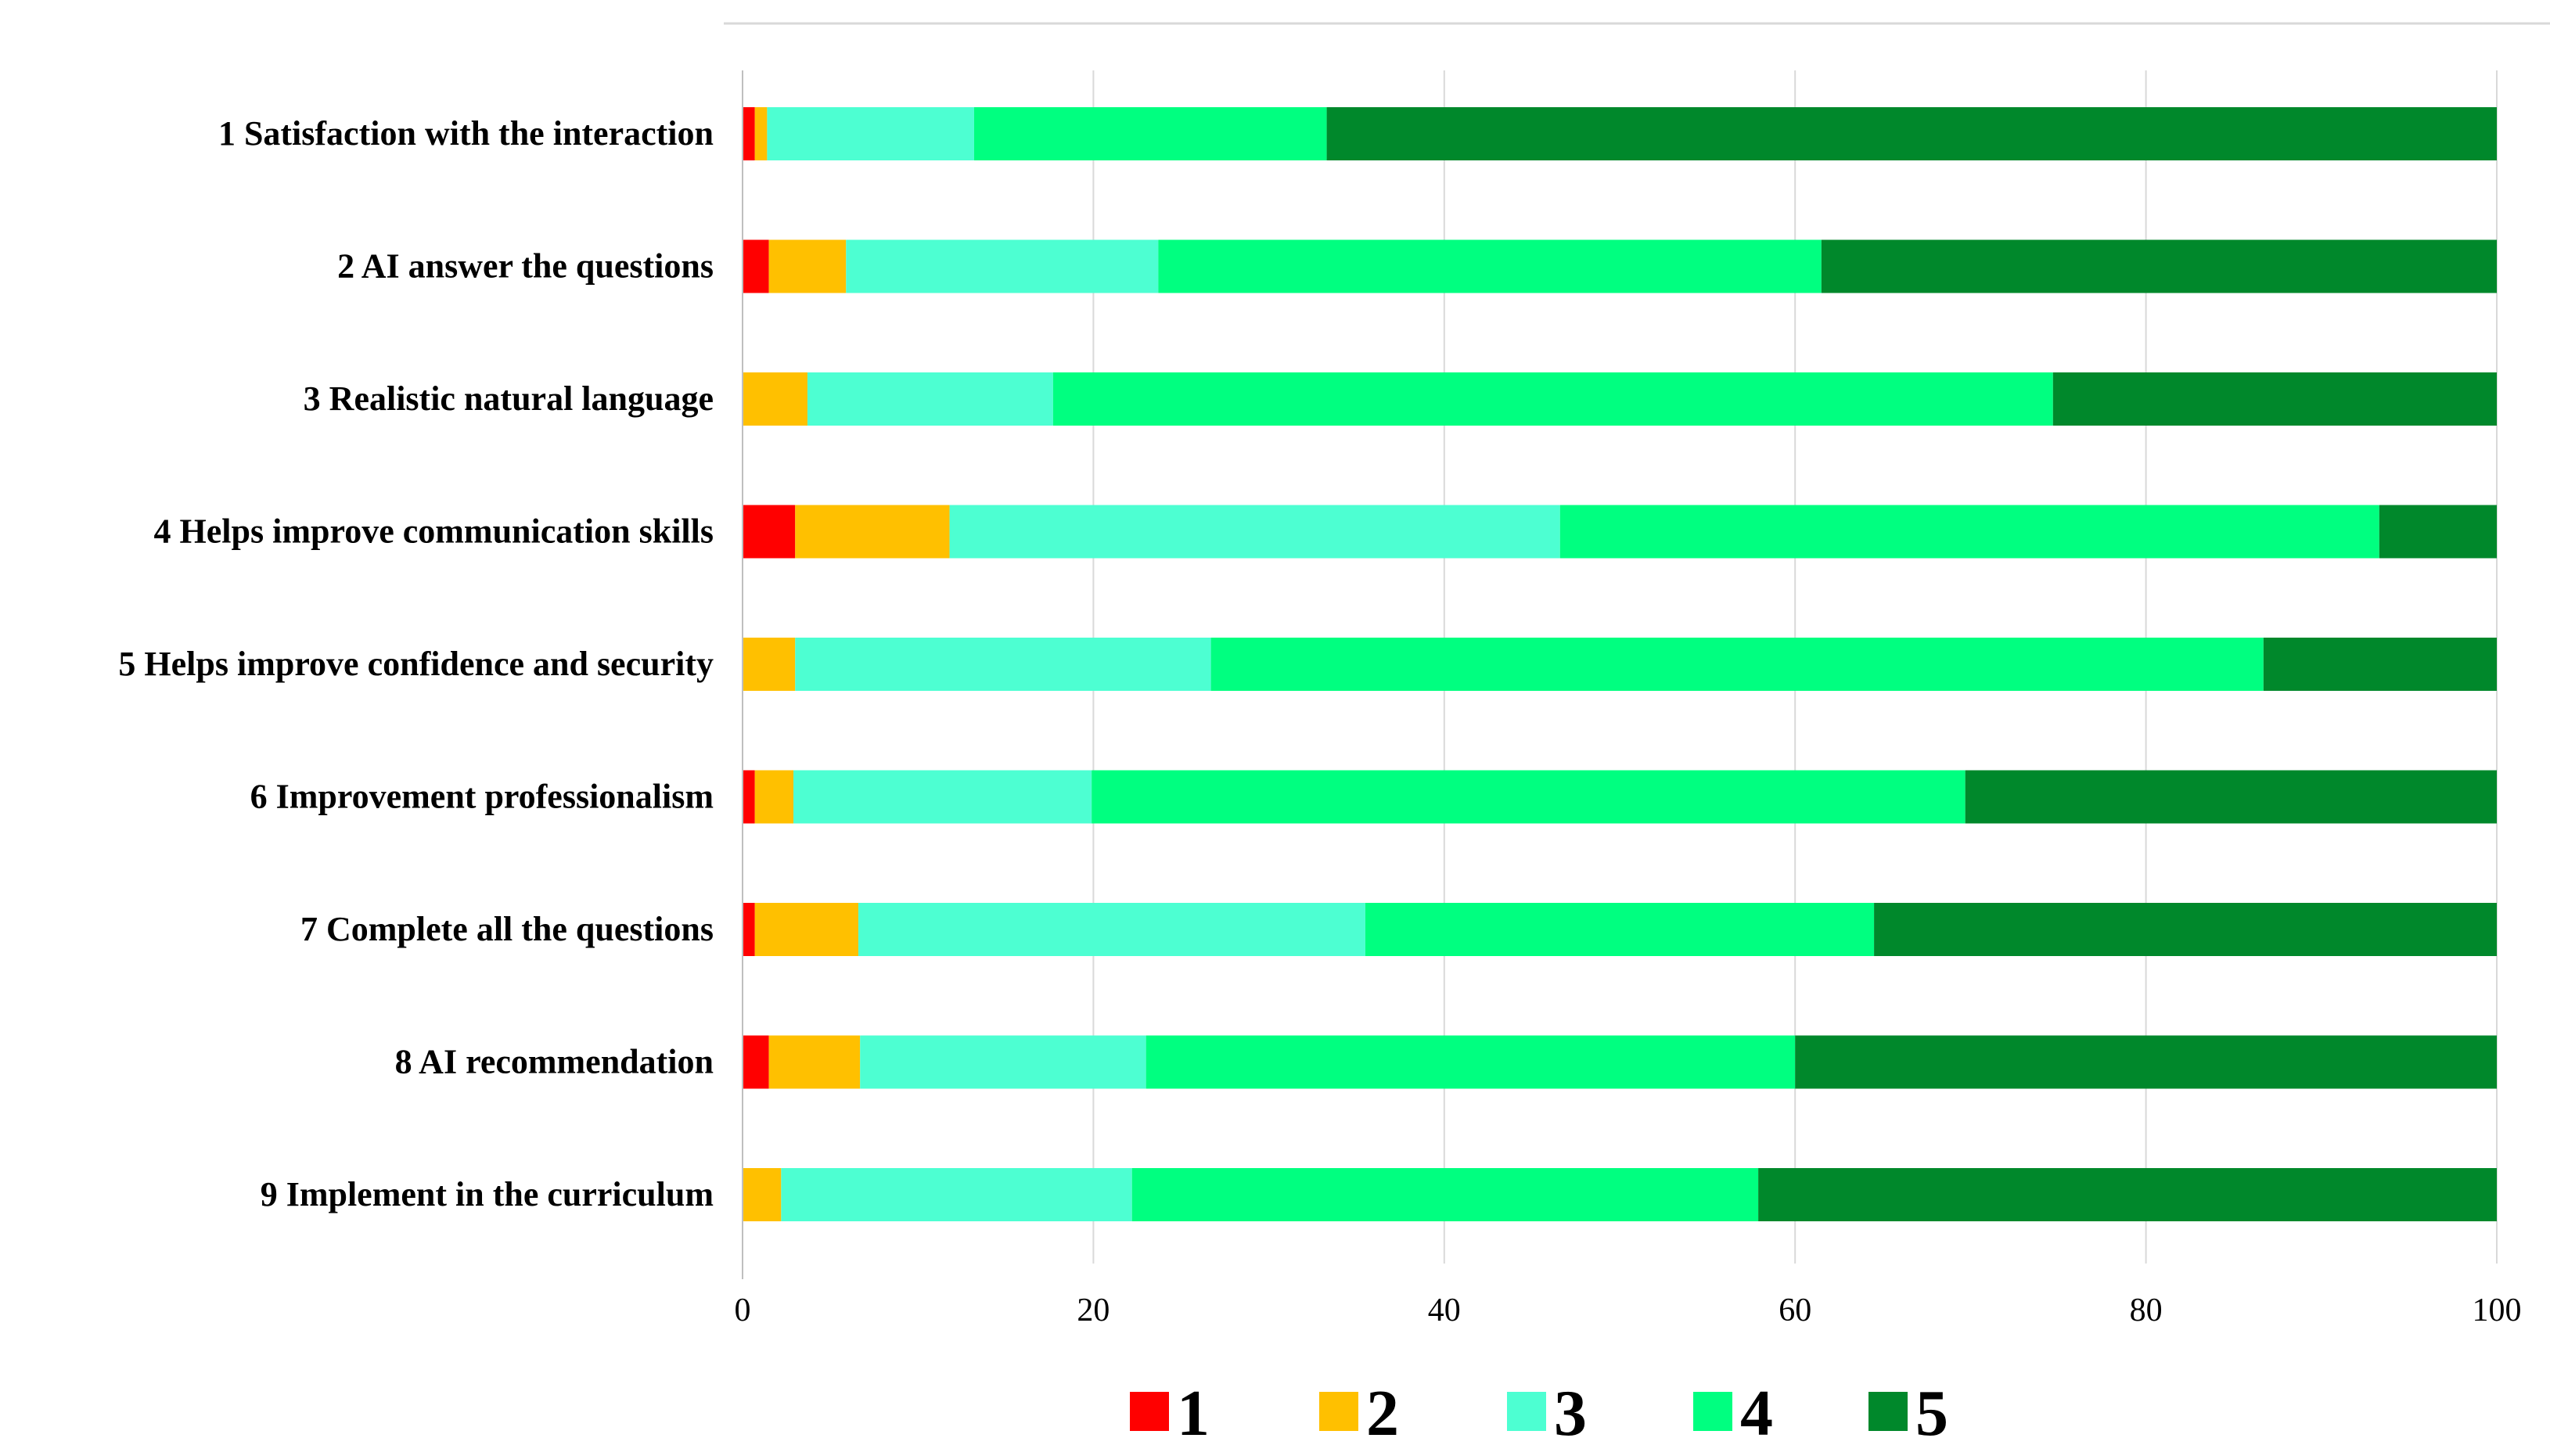  Describe the element at coordinates (482, 797) in the screenshot. I see `category-label: 6 Improvement professionalism` at that location.